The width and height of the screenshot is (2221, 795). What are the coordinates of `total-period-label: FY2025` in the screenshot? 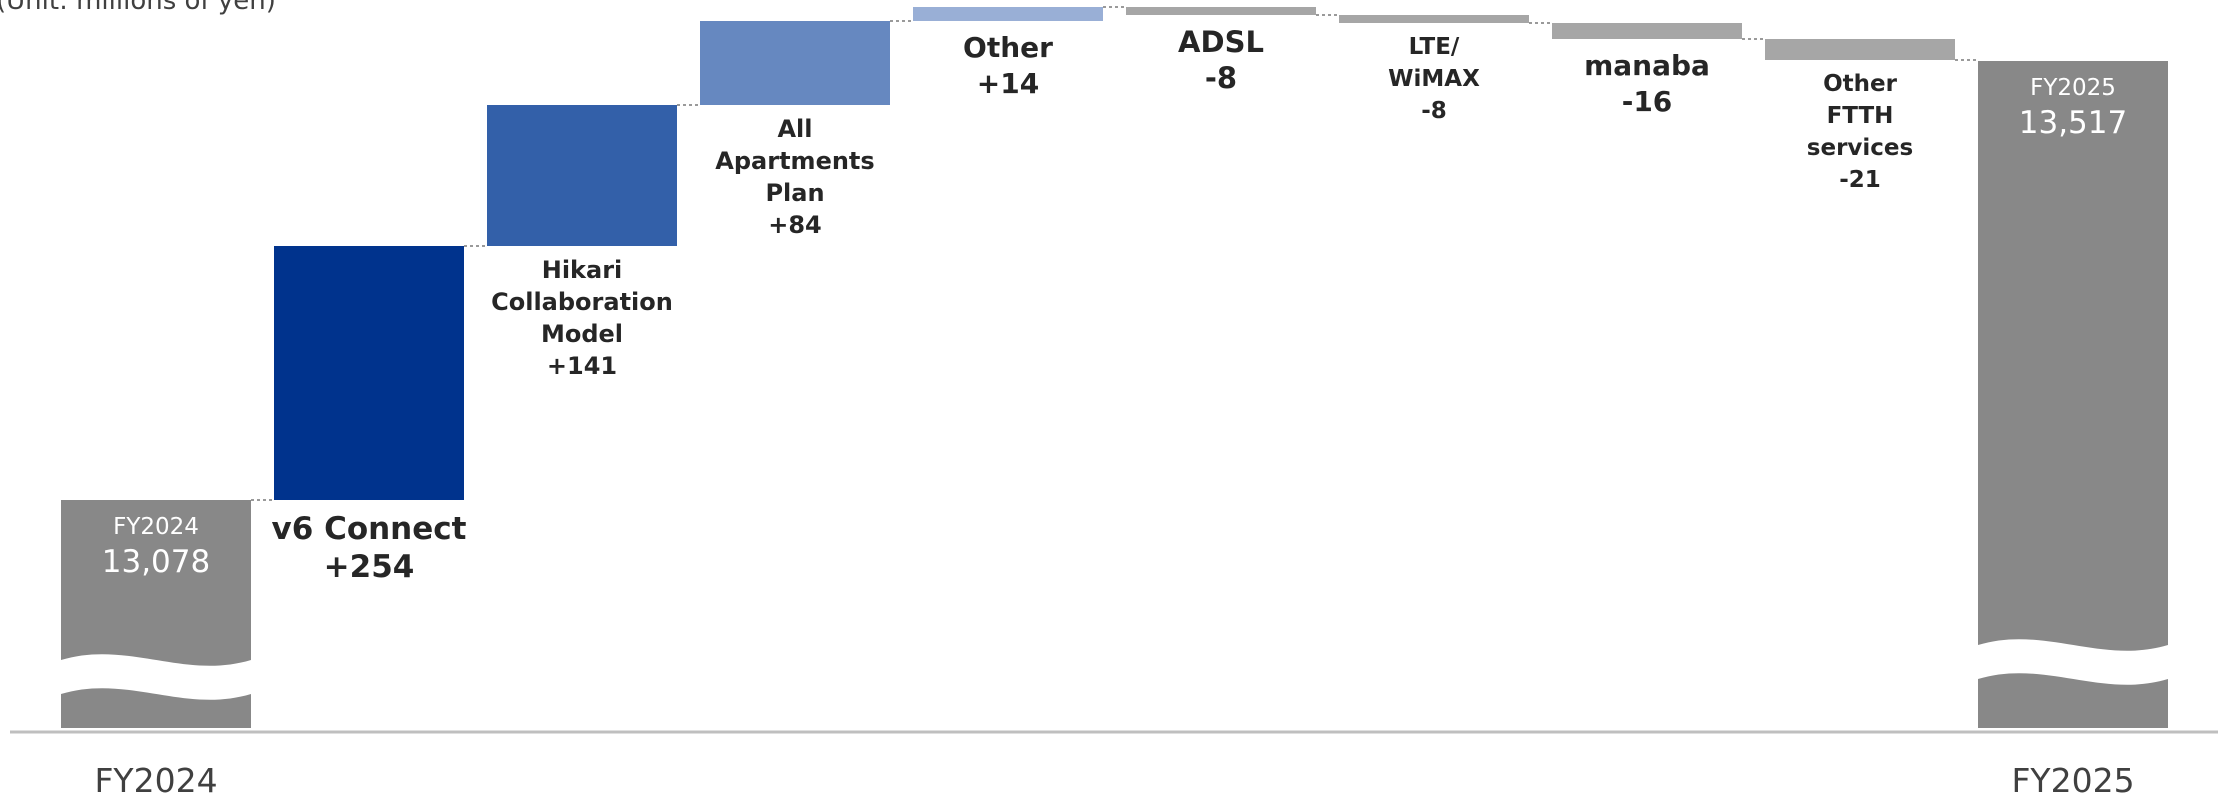 It's located at (2073, 88).